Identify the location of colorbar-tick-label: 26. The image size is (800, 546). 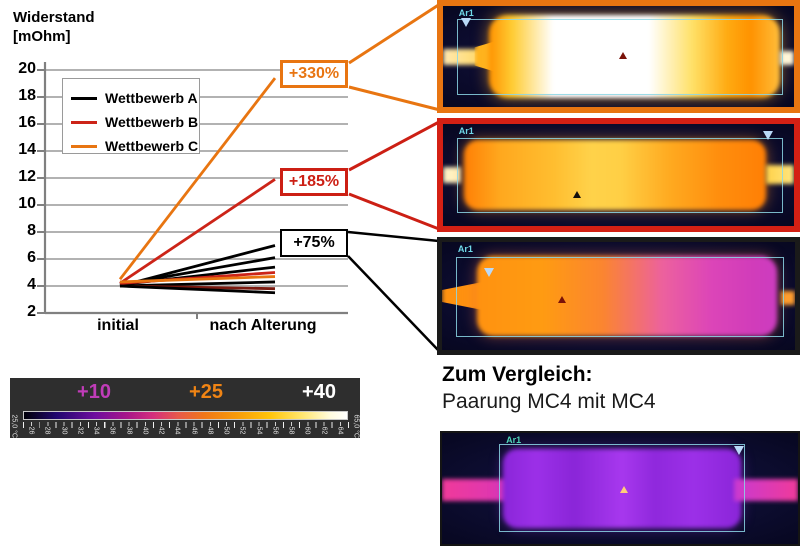
(31, 430).